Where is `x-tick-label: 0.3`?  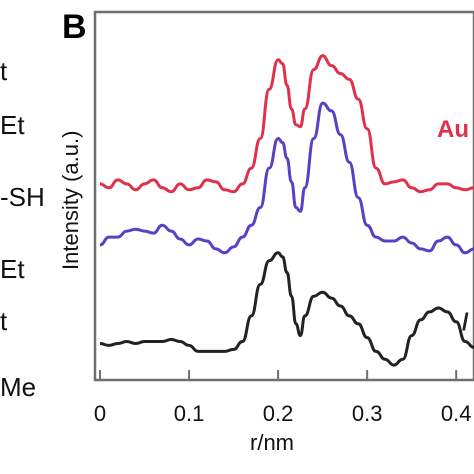
x-tick-label: 0.3 is located at coordinates (367, 413).